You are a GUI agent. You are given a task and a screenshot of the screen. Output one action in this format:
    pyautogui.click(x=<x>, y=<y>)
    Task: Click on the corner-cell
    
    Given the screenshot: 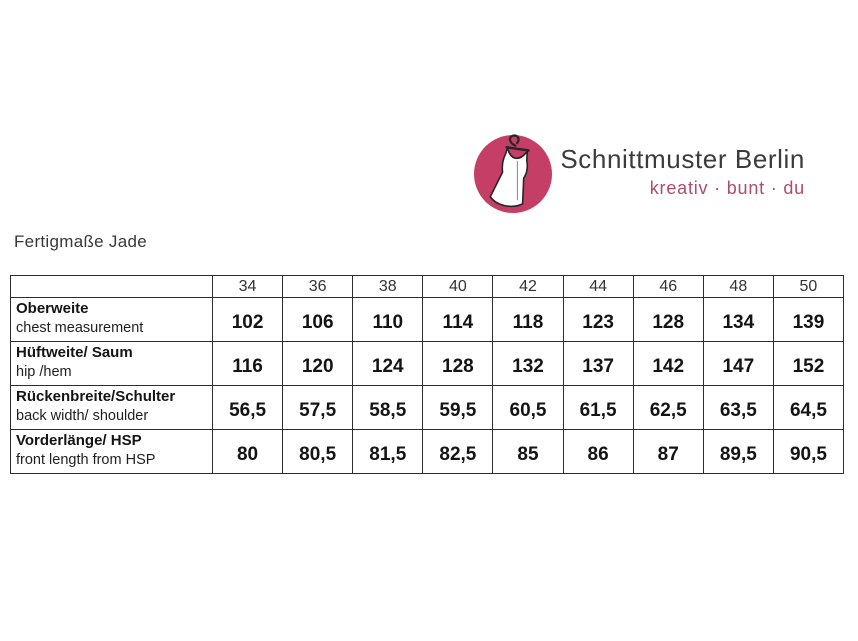 What is the action you would take?
    pyautogui.click(x=111, y=286)
    